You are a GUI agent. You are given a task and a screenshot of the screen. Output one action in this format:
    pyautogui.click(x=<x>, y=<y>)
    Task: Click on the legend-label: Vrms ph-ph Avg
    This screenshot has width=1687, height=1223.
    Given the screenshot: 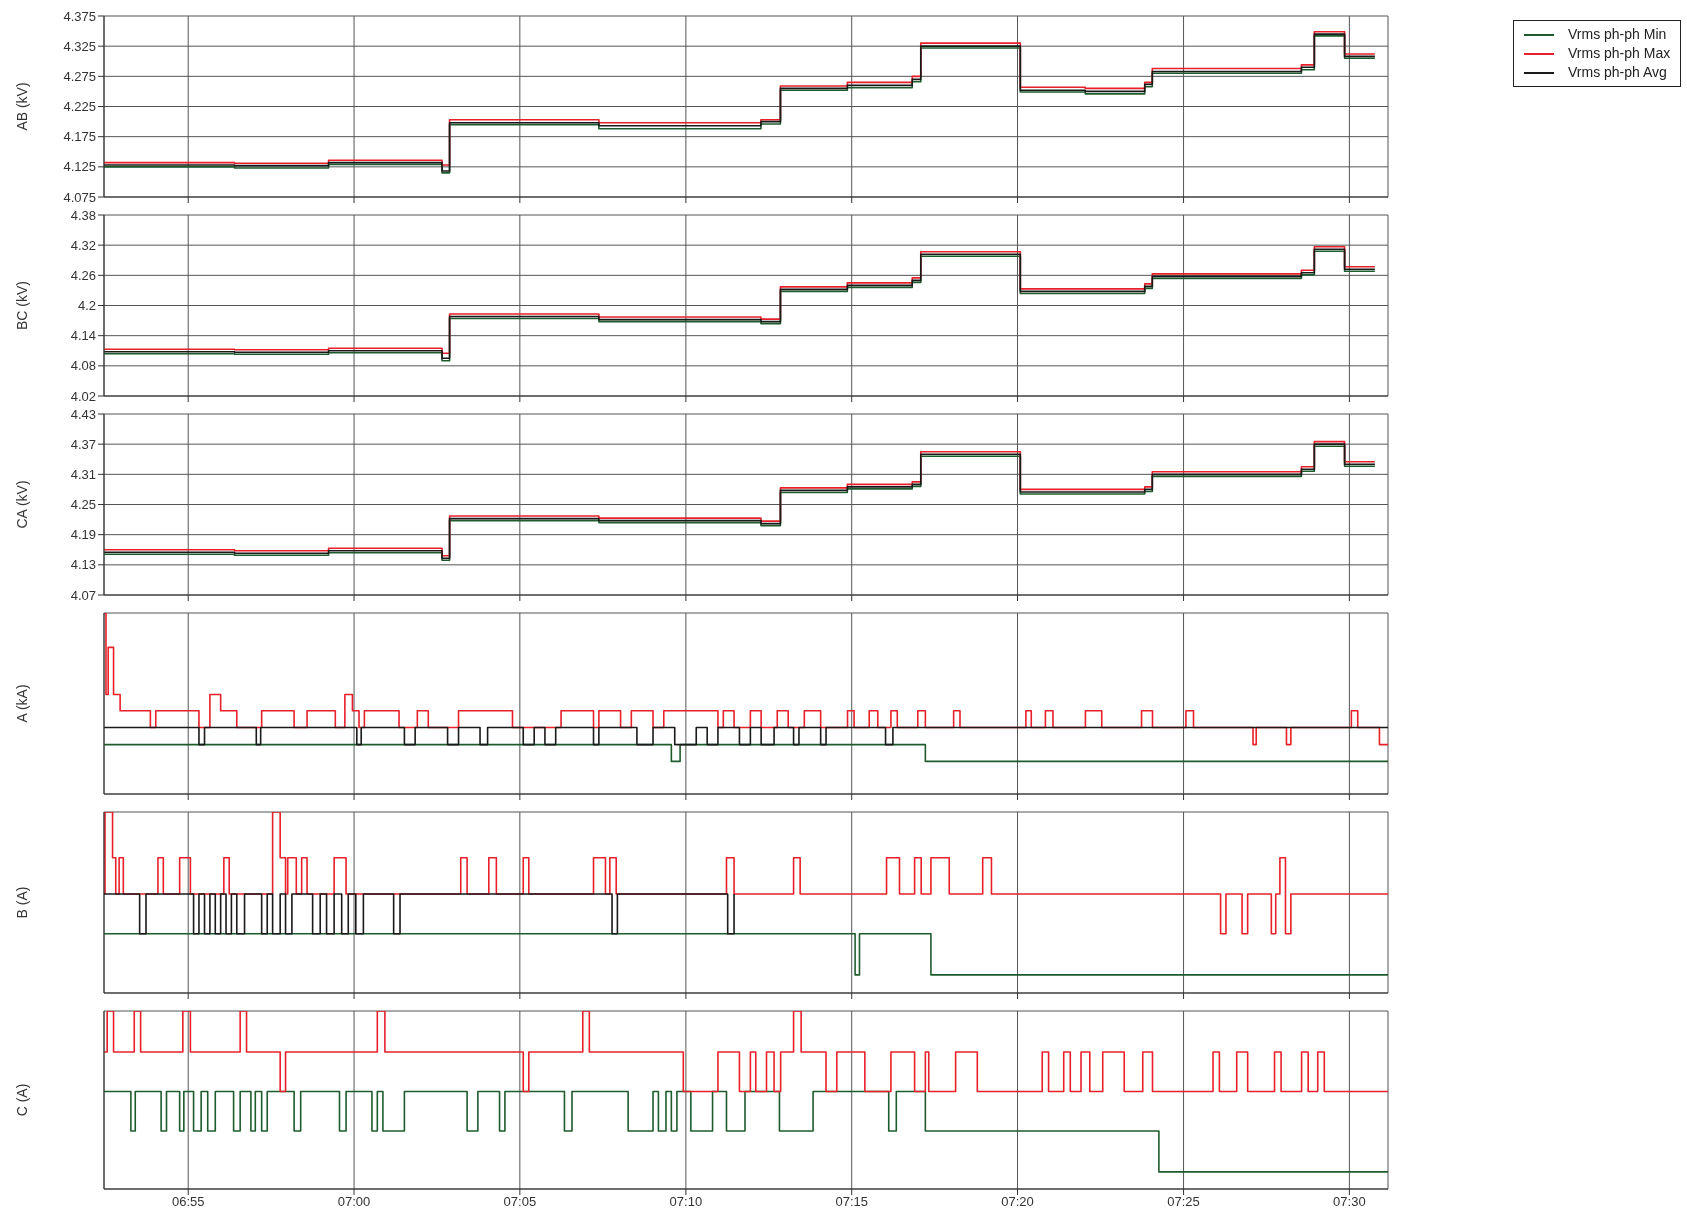 What is the action you would take?
    pyautogui.click(x=1617, y=72)
    